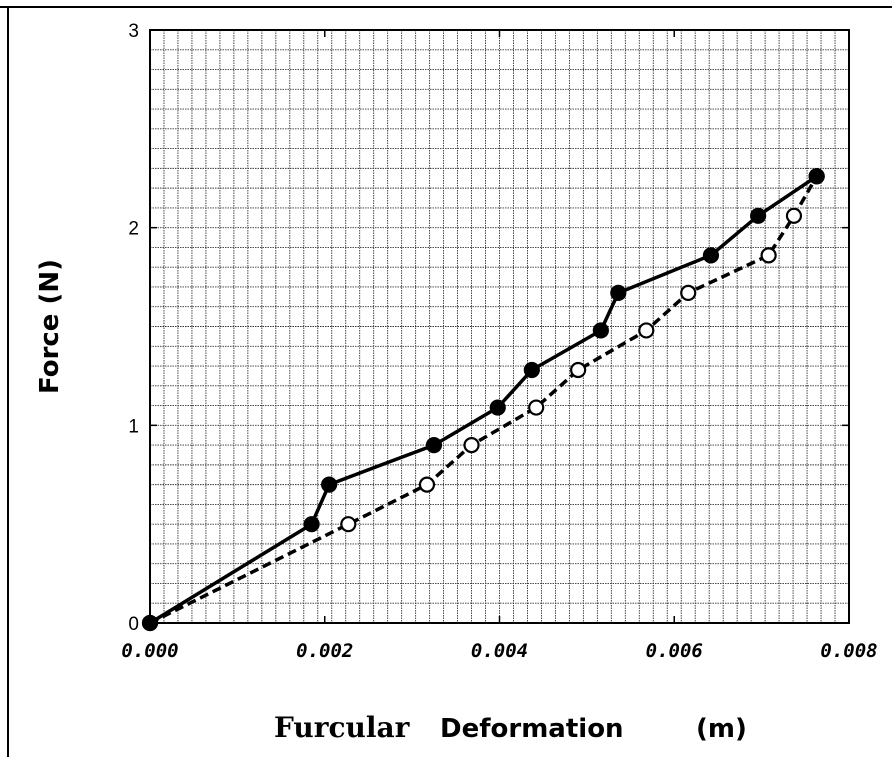 Image resolution: width=892 pixels, height=757 pixels. Describe the element at coordinates (848, 651) in the screenshot. I see `x-tick-label: 0.008` at that location.